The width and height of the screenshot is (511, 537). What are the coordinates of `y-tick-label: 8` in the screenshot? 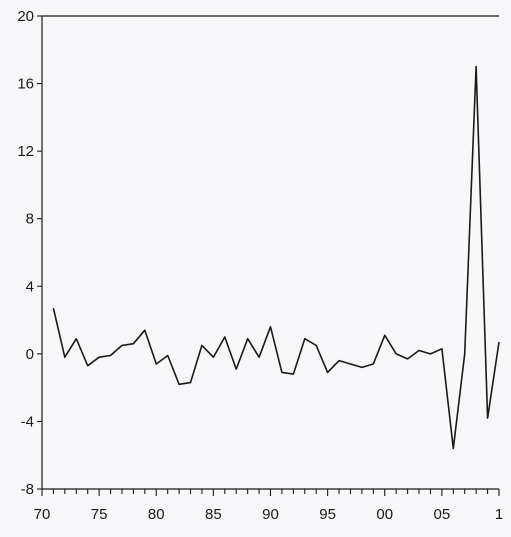 It's located at (30, 219).